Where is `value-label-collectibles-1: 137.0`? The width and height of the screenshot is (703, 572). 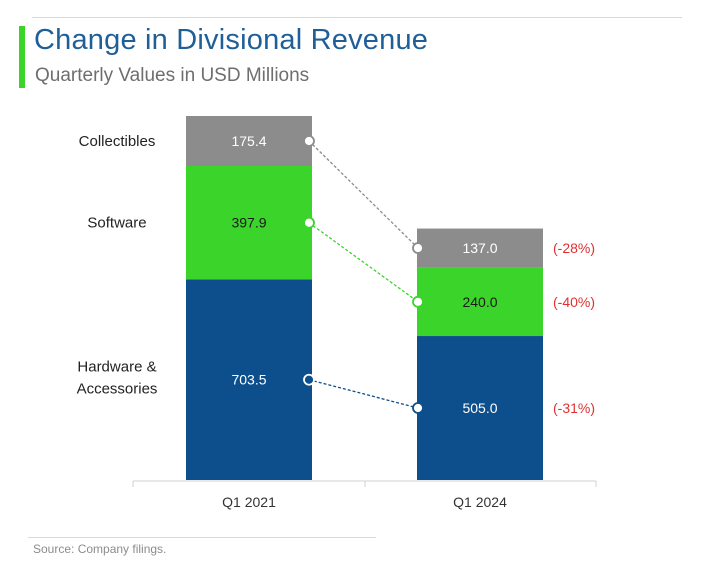 value-label-collectibles-1: 137.0 is located at coordinates (479, 248).